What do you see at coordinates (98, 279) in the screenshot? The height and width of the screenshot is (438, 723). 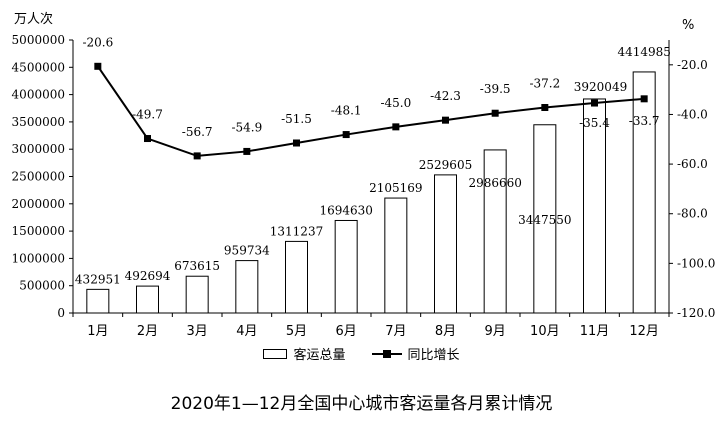 I see `bar-data-label: 432951` at bounding box center [98, 279].